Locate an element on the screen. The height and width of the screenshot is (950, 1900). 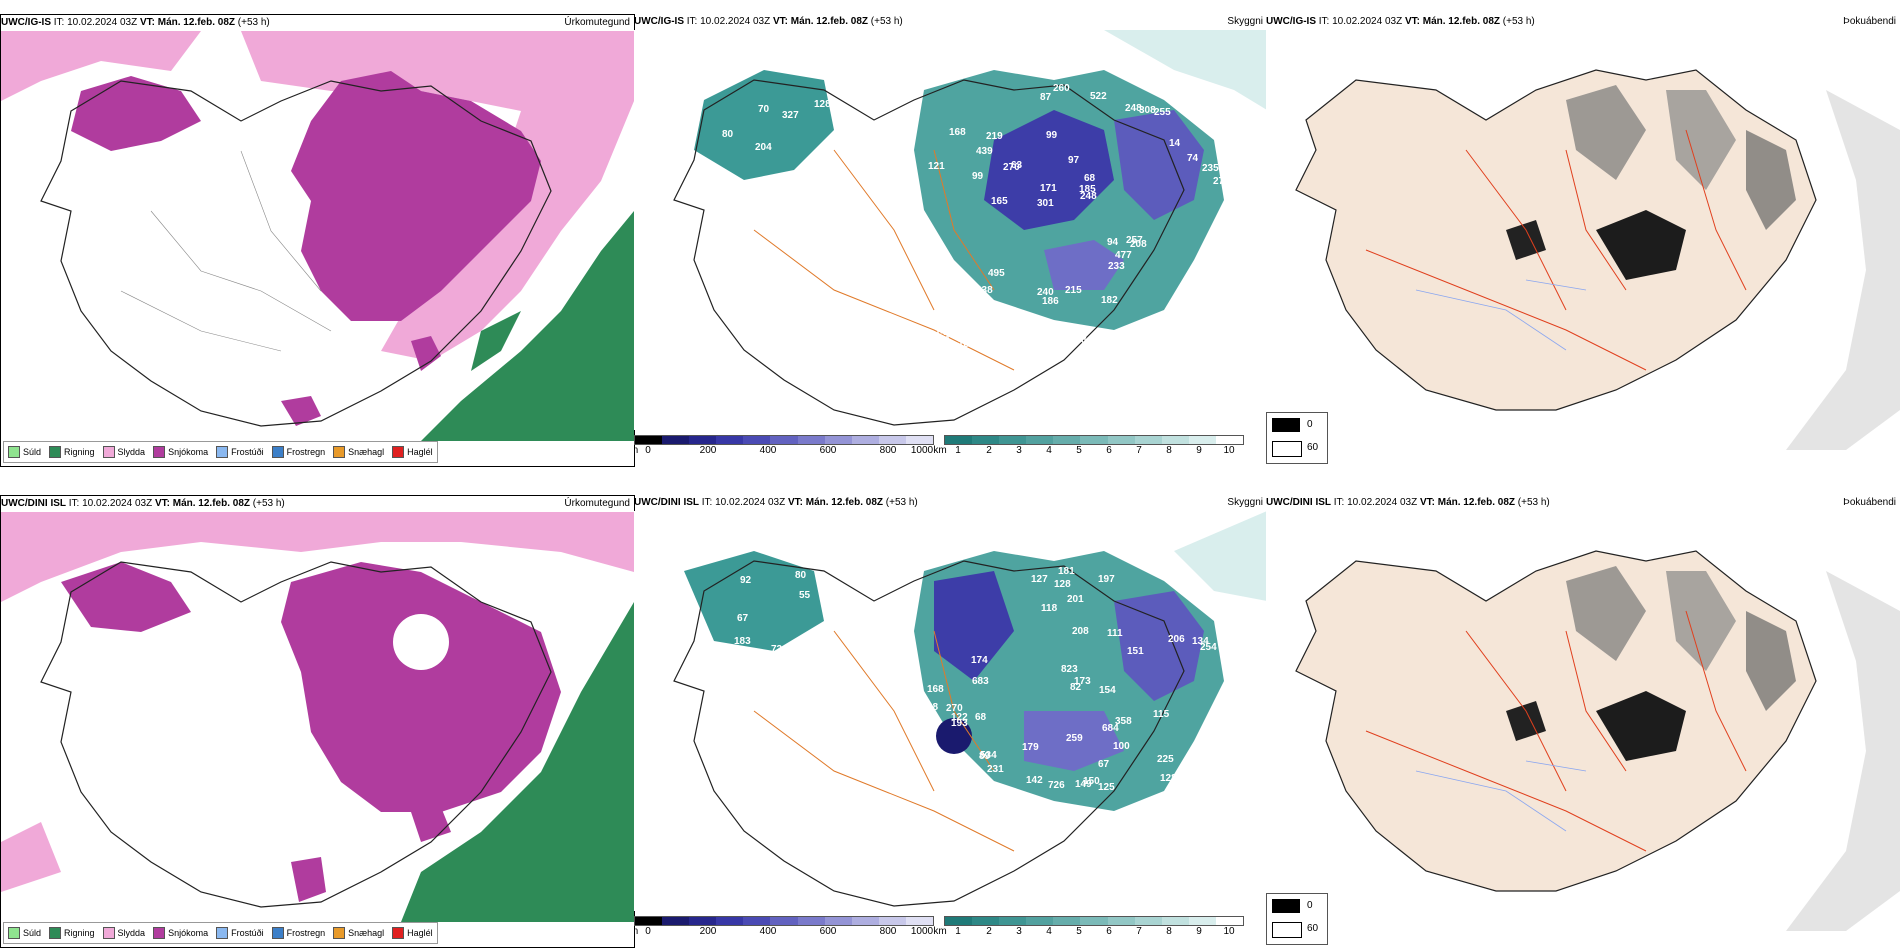
visibility-value-label: 68 is located at coordinates (933, 707).